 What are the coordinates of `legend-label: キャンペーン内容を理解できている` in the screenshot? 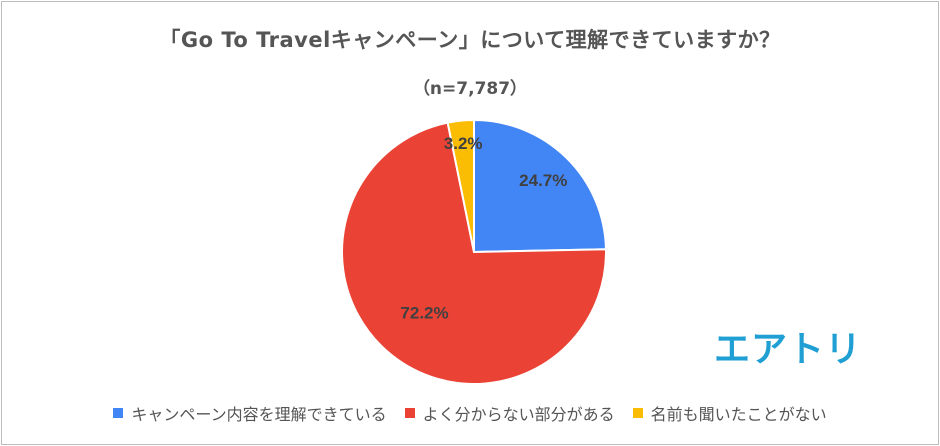 It's located at (259, 414).